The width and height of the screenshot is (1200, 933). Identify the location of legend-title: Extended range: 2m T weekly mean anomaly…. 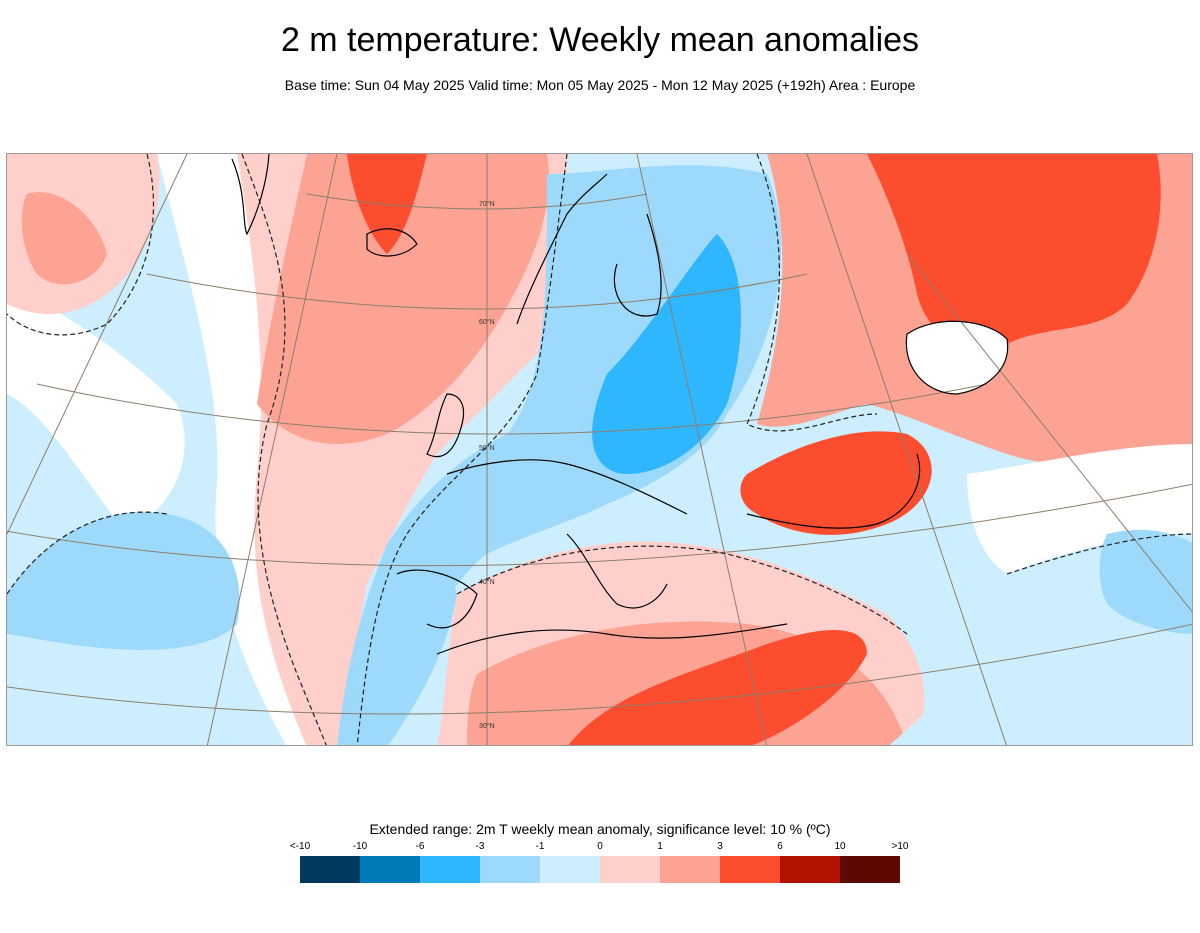
(600, 829).